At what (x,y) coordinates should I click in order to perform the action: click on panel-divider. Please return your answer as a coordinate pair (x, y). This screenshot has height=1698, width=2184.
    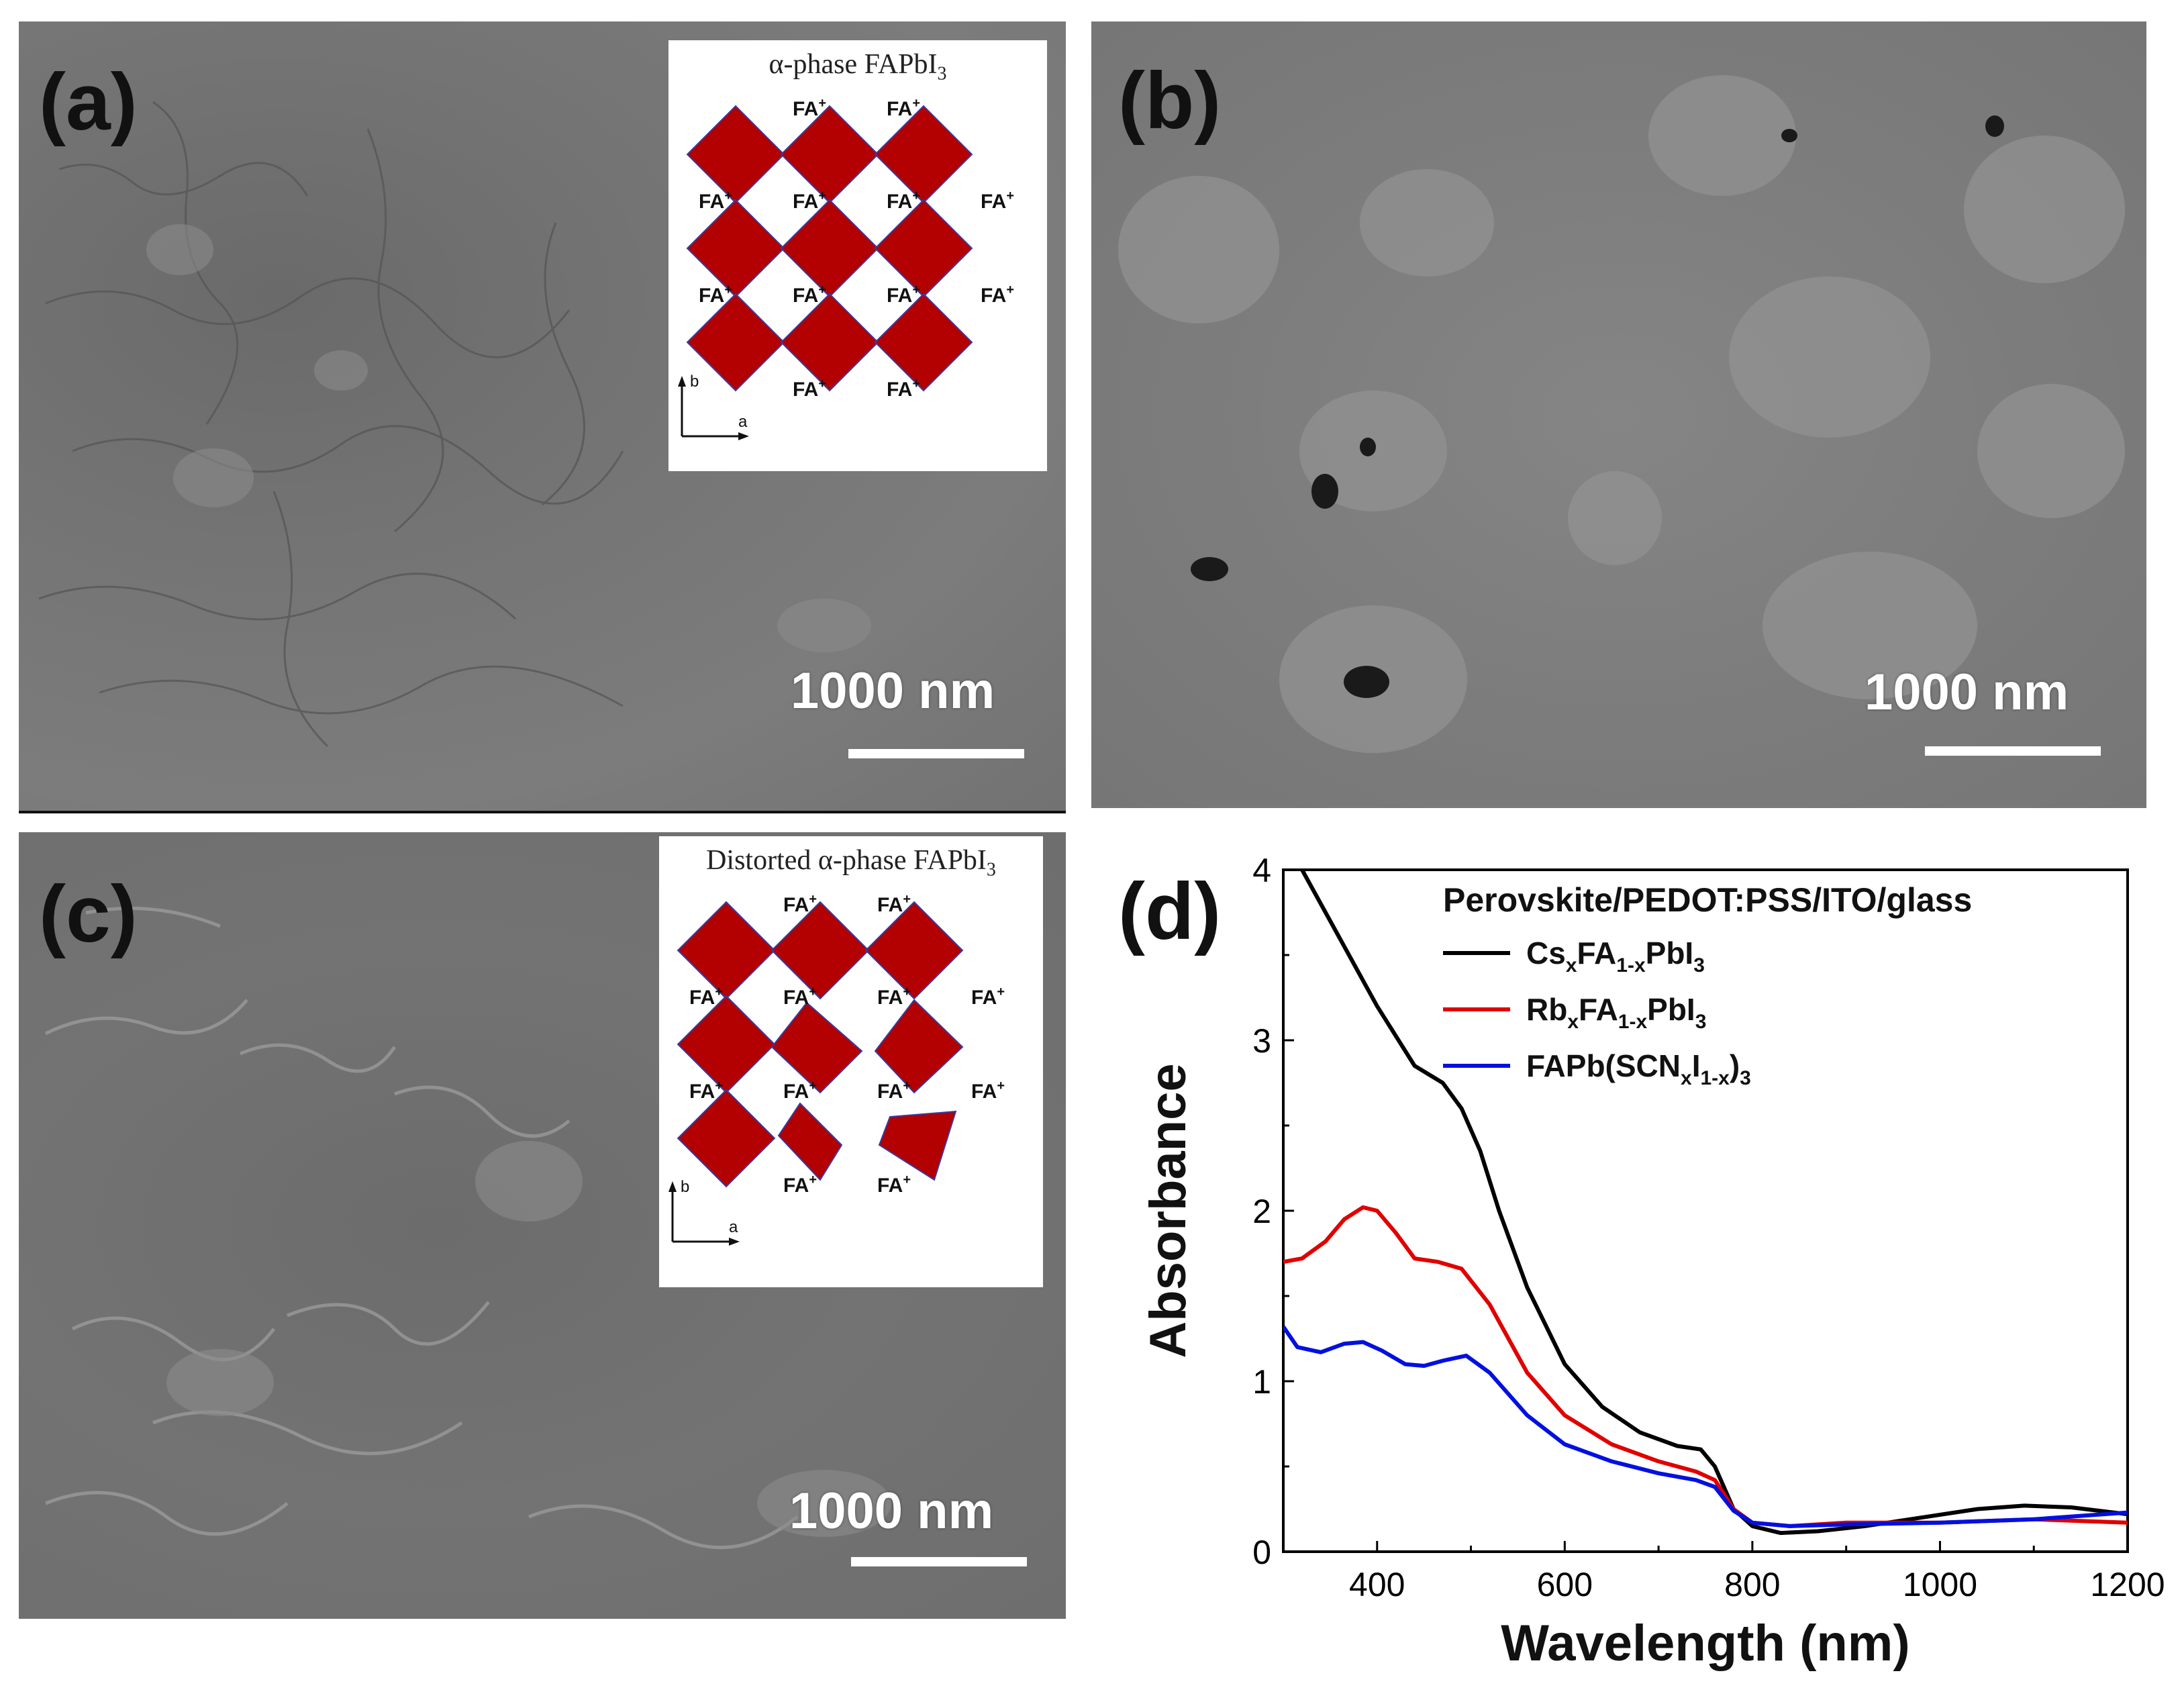
    Looking at the image, I should click on (543, 812).